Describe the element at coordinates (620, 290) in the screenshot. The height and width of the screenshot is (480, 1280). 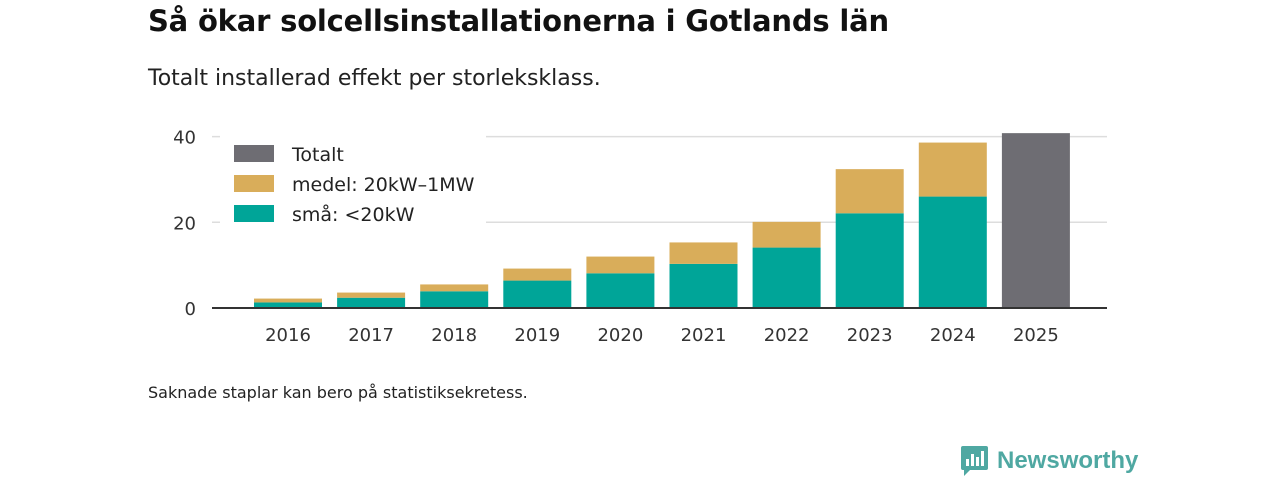
I see `bar-small-2020` at that location.